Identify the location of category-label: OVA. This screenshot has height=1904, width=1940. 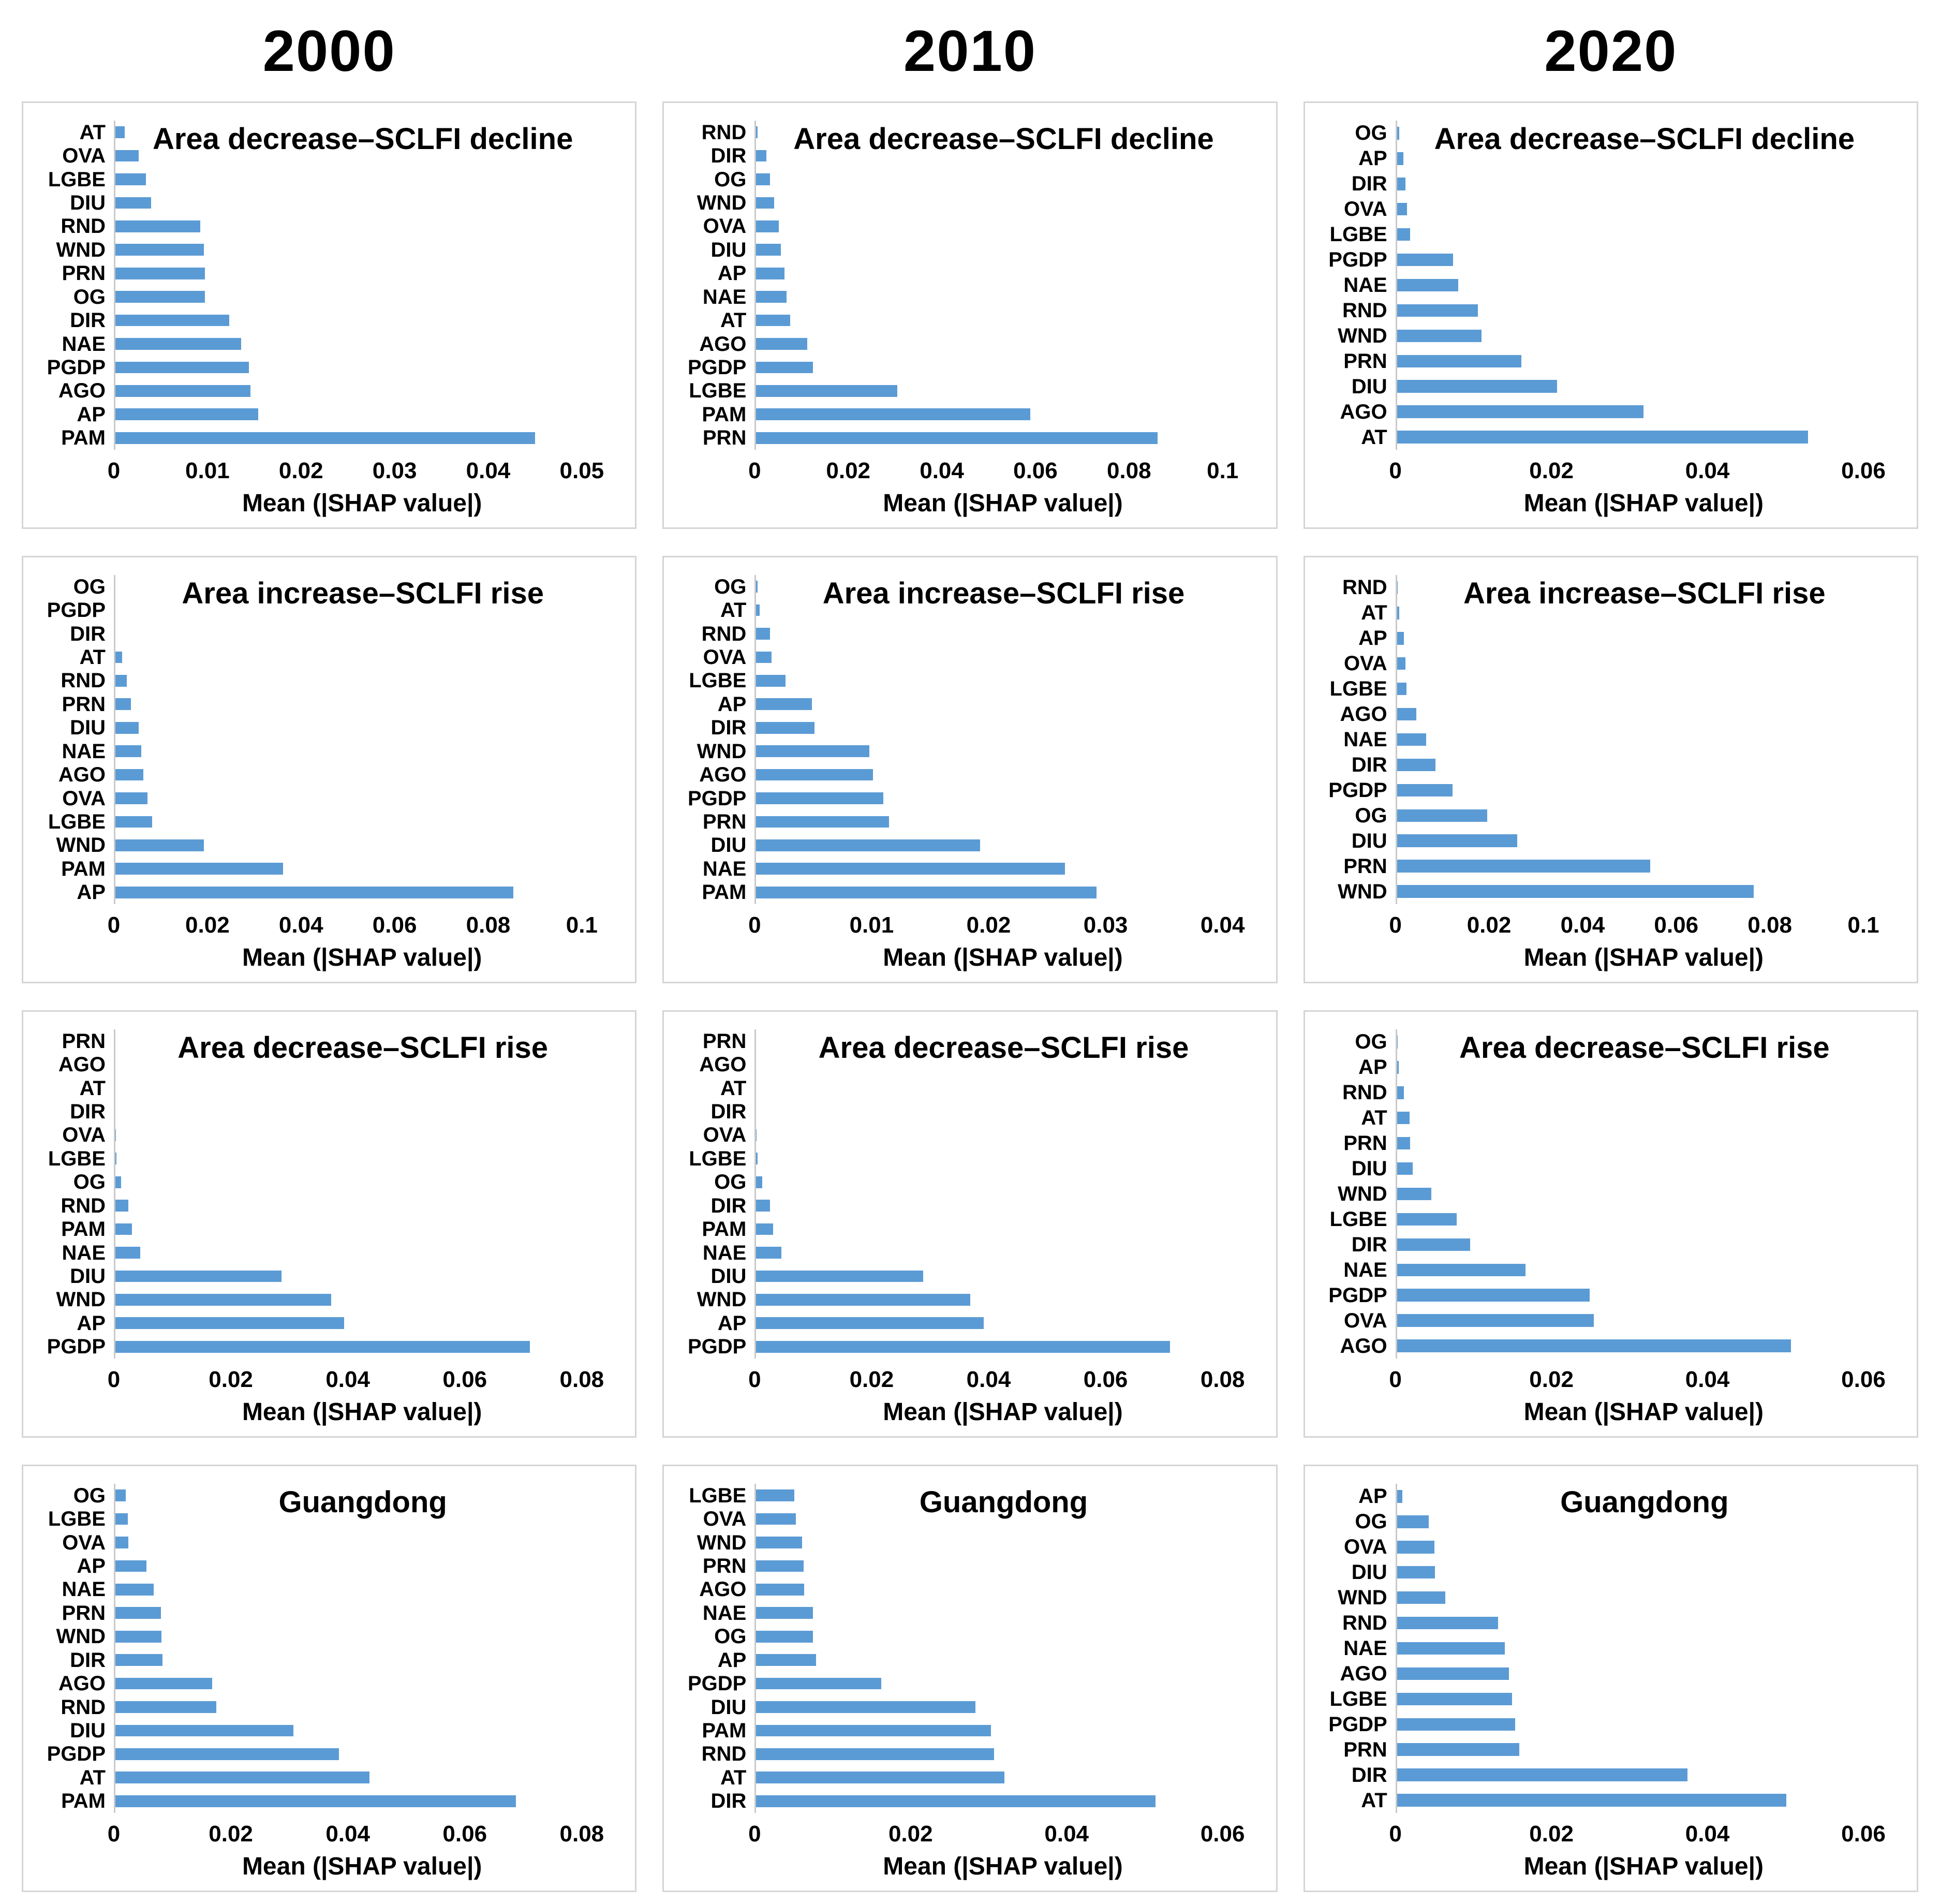
(84, 798).